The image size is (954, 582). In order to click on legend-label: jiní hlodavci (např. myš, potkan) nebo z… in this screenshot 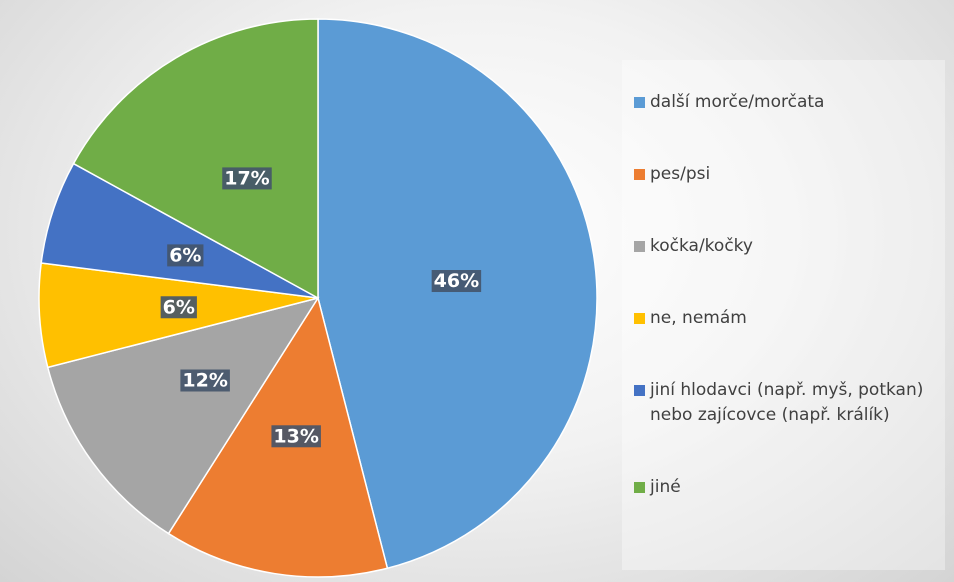, I will do `click(787, 402)`.